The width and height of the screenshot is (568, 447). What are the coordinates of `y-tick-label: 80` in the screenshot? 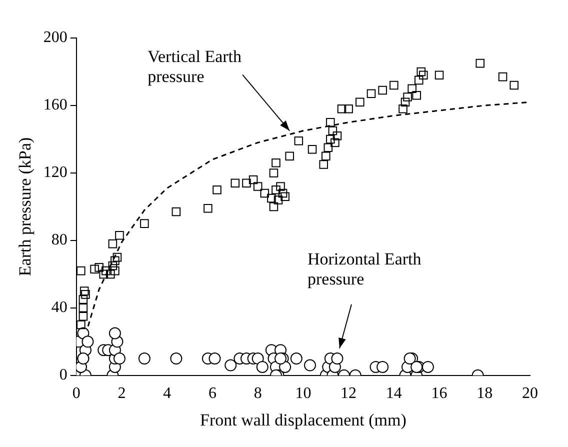 It's located at (59, 240).